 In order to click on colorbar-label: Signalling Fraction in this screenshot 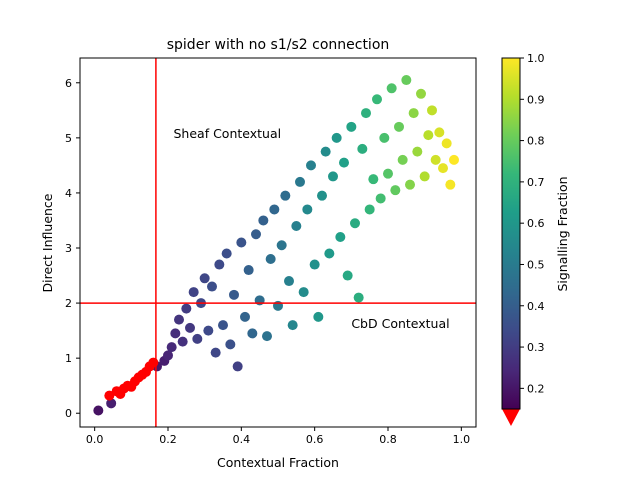, I will do `click(562, 233)`.